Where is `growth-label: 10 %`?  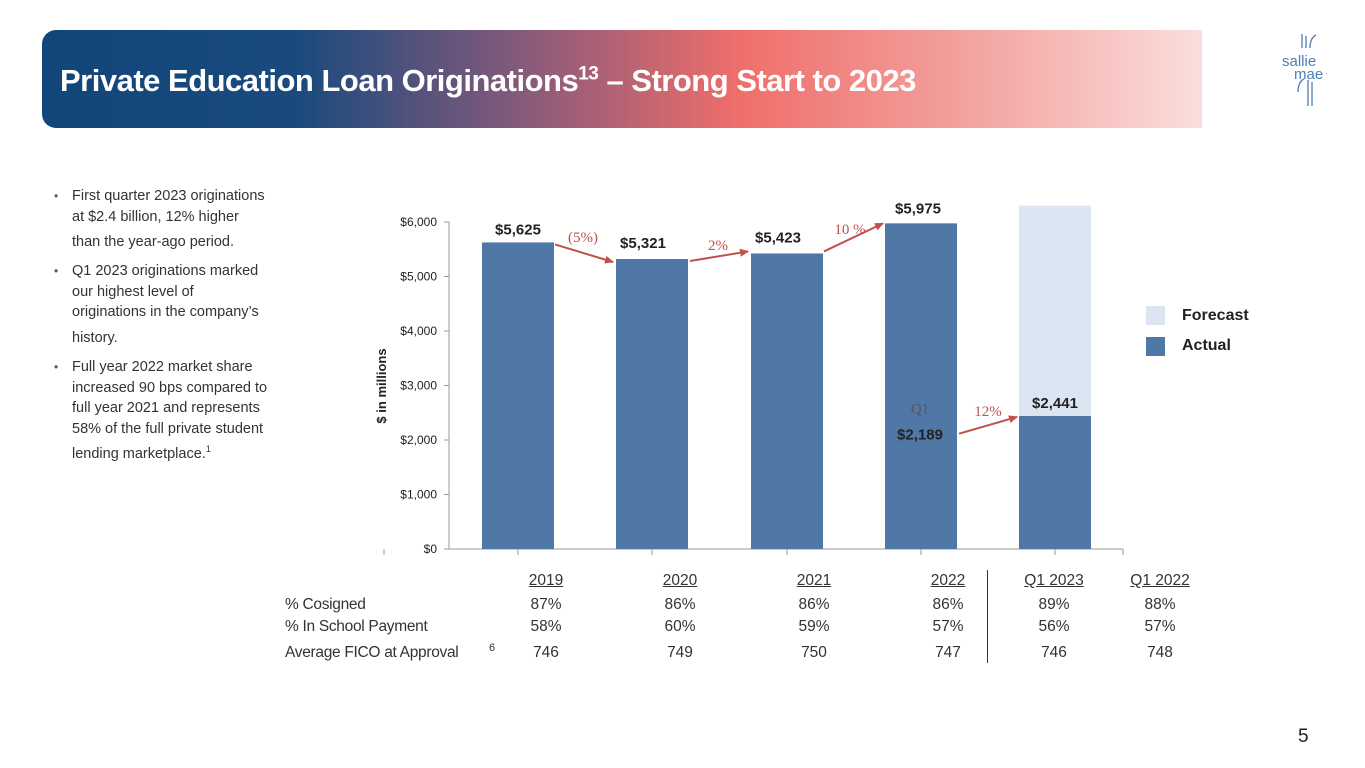
growth-label: 10 % is located at coordinates (849, 230).